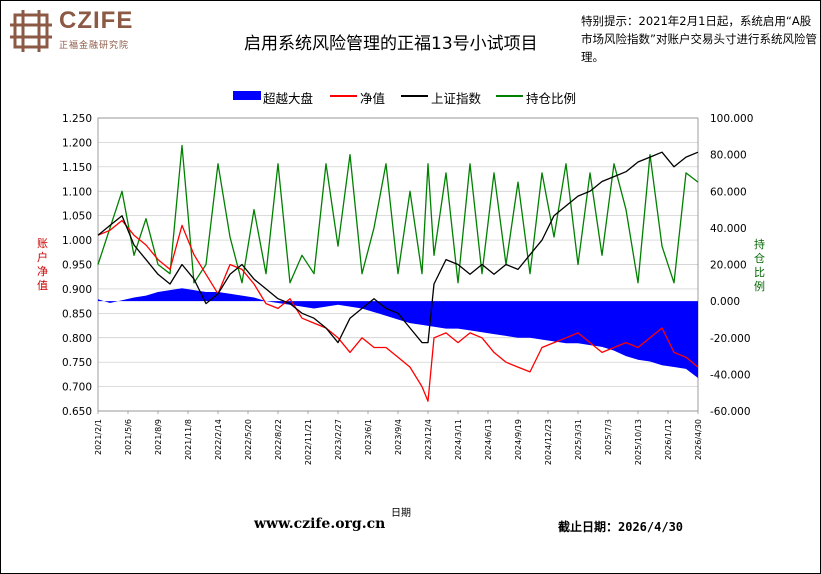  What do you see at coordinates (31, 31) in the screenshot?
I see `logo-icon` at bounding box center [31, 31].